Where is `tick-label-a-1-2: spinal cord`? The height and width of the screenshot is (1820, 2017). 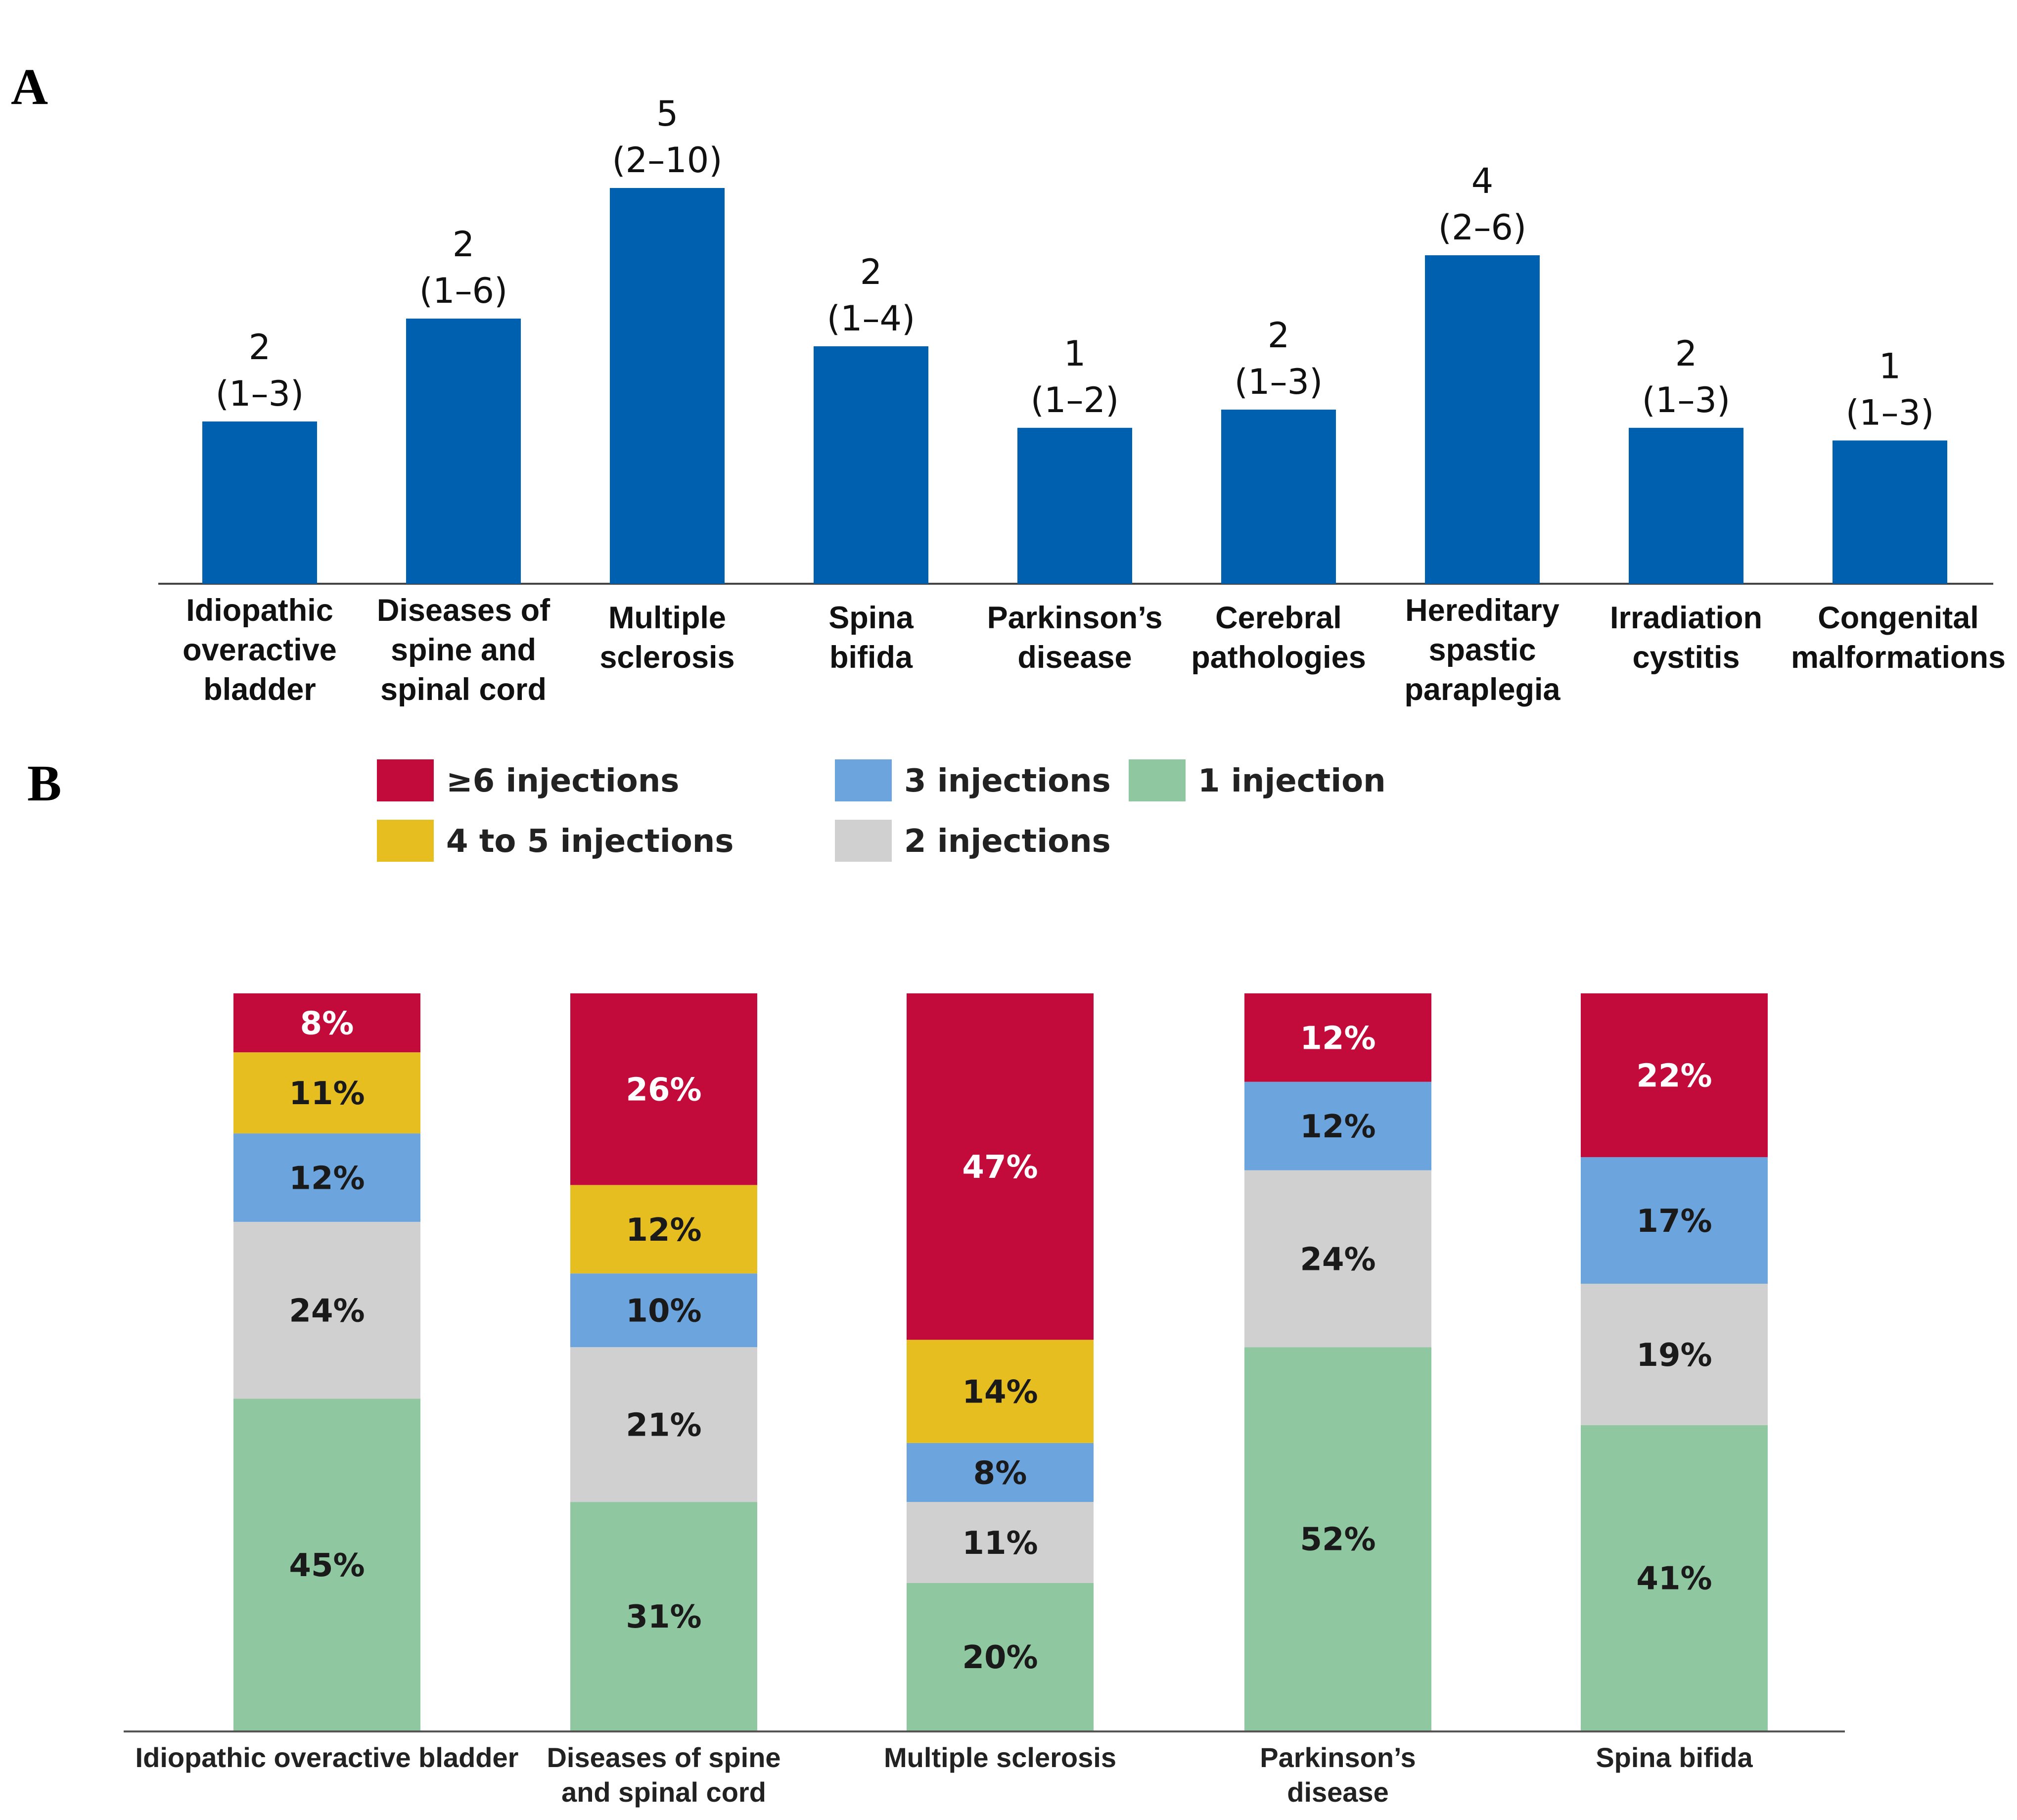 tick-label-a-1-2: spinal cord is located at coordinates (463, 689).